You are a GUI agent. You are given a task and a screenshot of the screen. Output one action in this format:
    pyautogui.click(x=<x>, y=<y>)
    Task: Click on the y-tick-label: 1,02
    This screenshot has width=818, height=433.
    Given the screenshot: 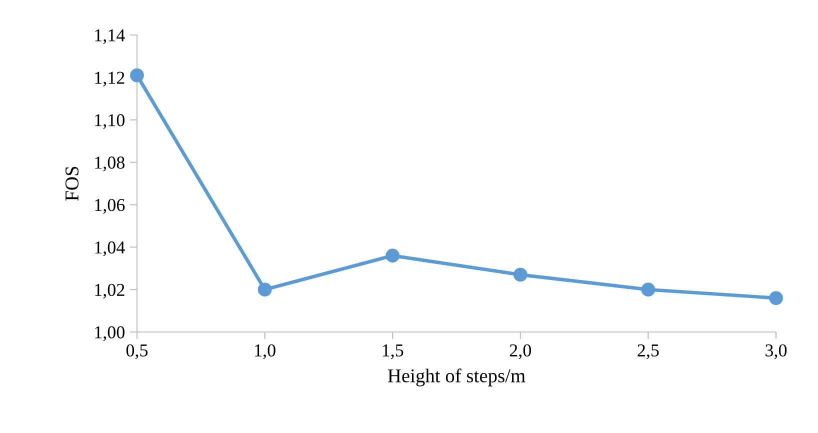 What is the action you would take?
    pyautogui.click(x=109, y=291)
    